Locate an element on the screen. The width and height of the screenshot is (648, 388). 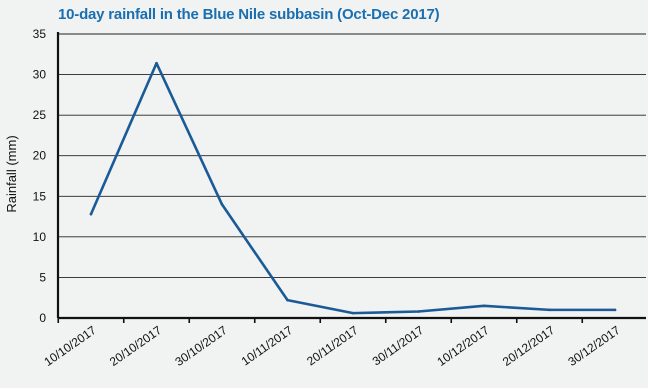
y-tick-label: 15 is located at coordinates (40, 196).